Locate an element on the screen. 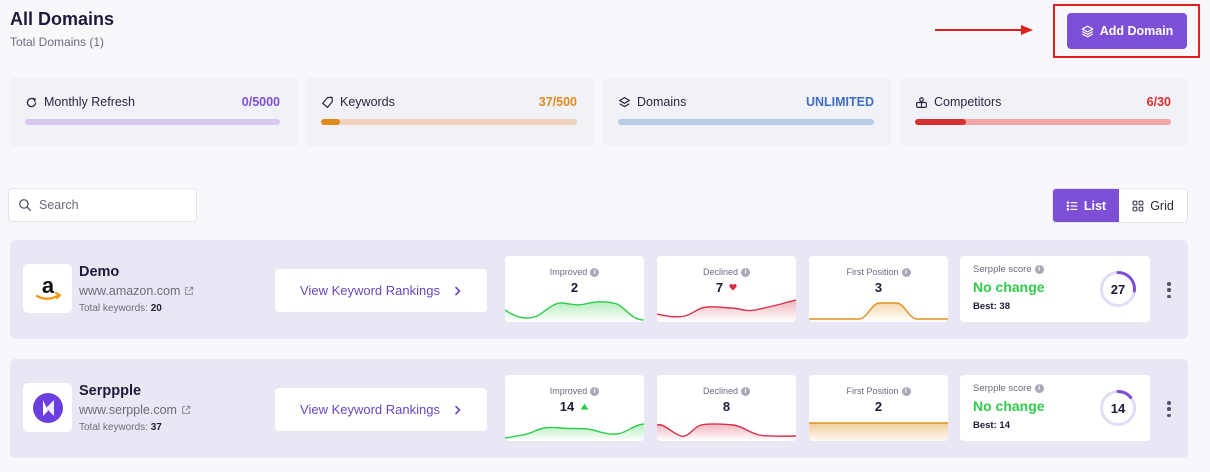  trend-up-icon is located at coordinates (584, 406).